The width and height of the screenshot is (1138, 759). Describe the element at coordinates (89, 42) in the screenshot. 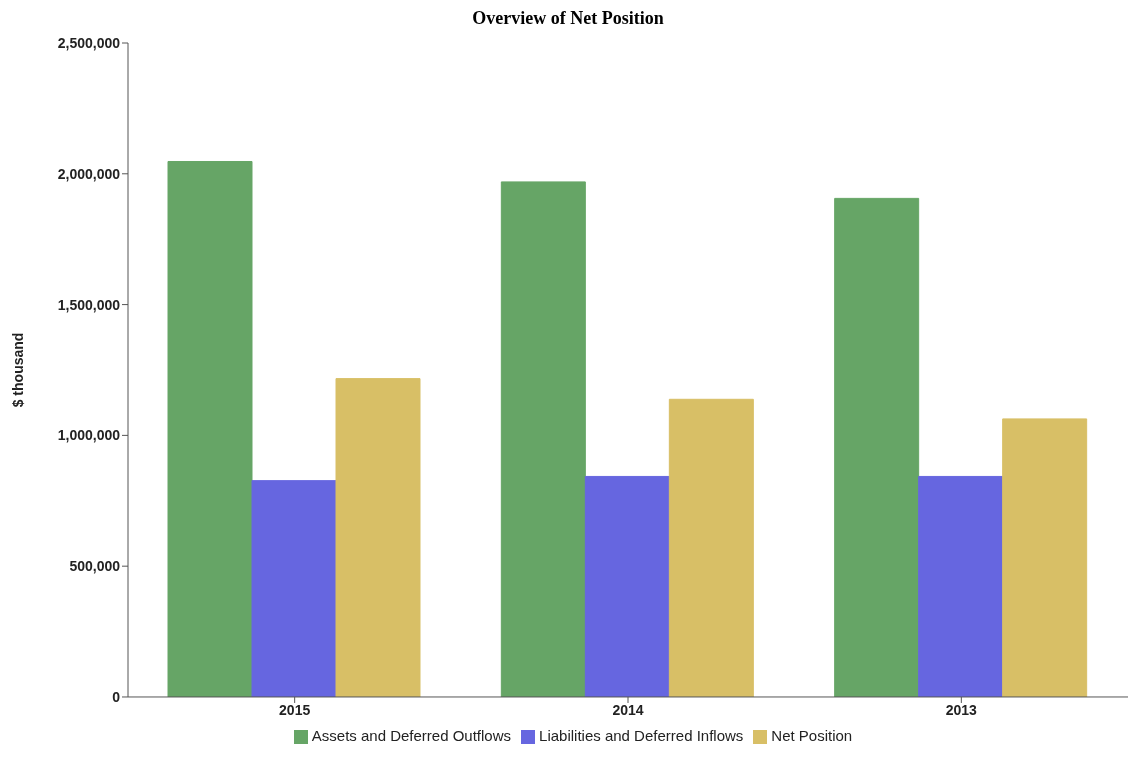

I see `y-tick-label: 2,500,000` at that location.